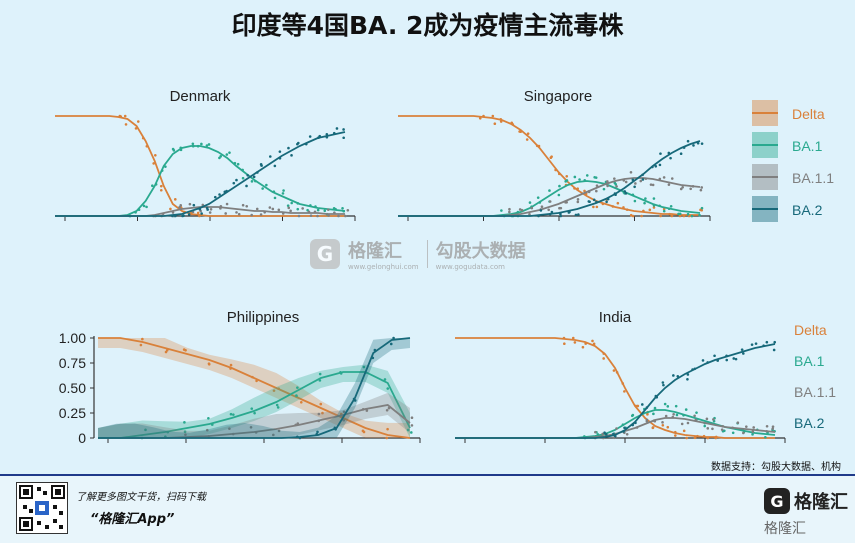 The height and width of the screenshot is (543, 855). Describe the element at coordinates (427, 254) in the screenshot. I see `watermark-divider` at that location.